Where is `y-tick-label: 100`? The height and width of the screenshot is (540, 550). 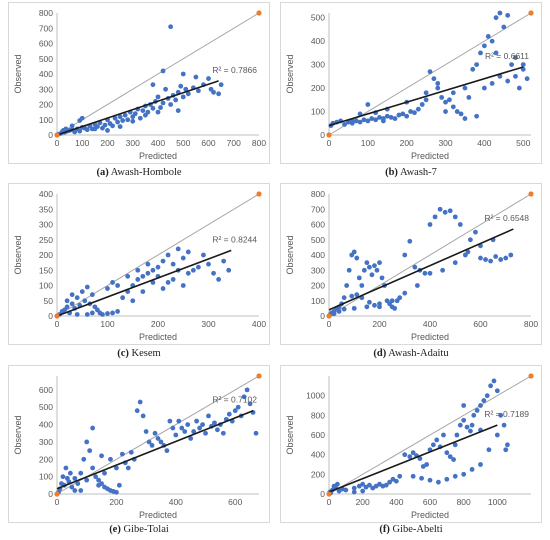
y-tick-label: 100 is located at coordinates (46, 120).